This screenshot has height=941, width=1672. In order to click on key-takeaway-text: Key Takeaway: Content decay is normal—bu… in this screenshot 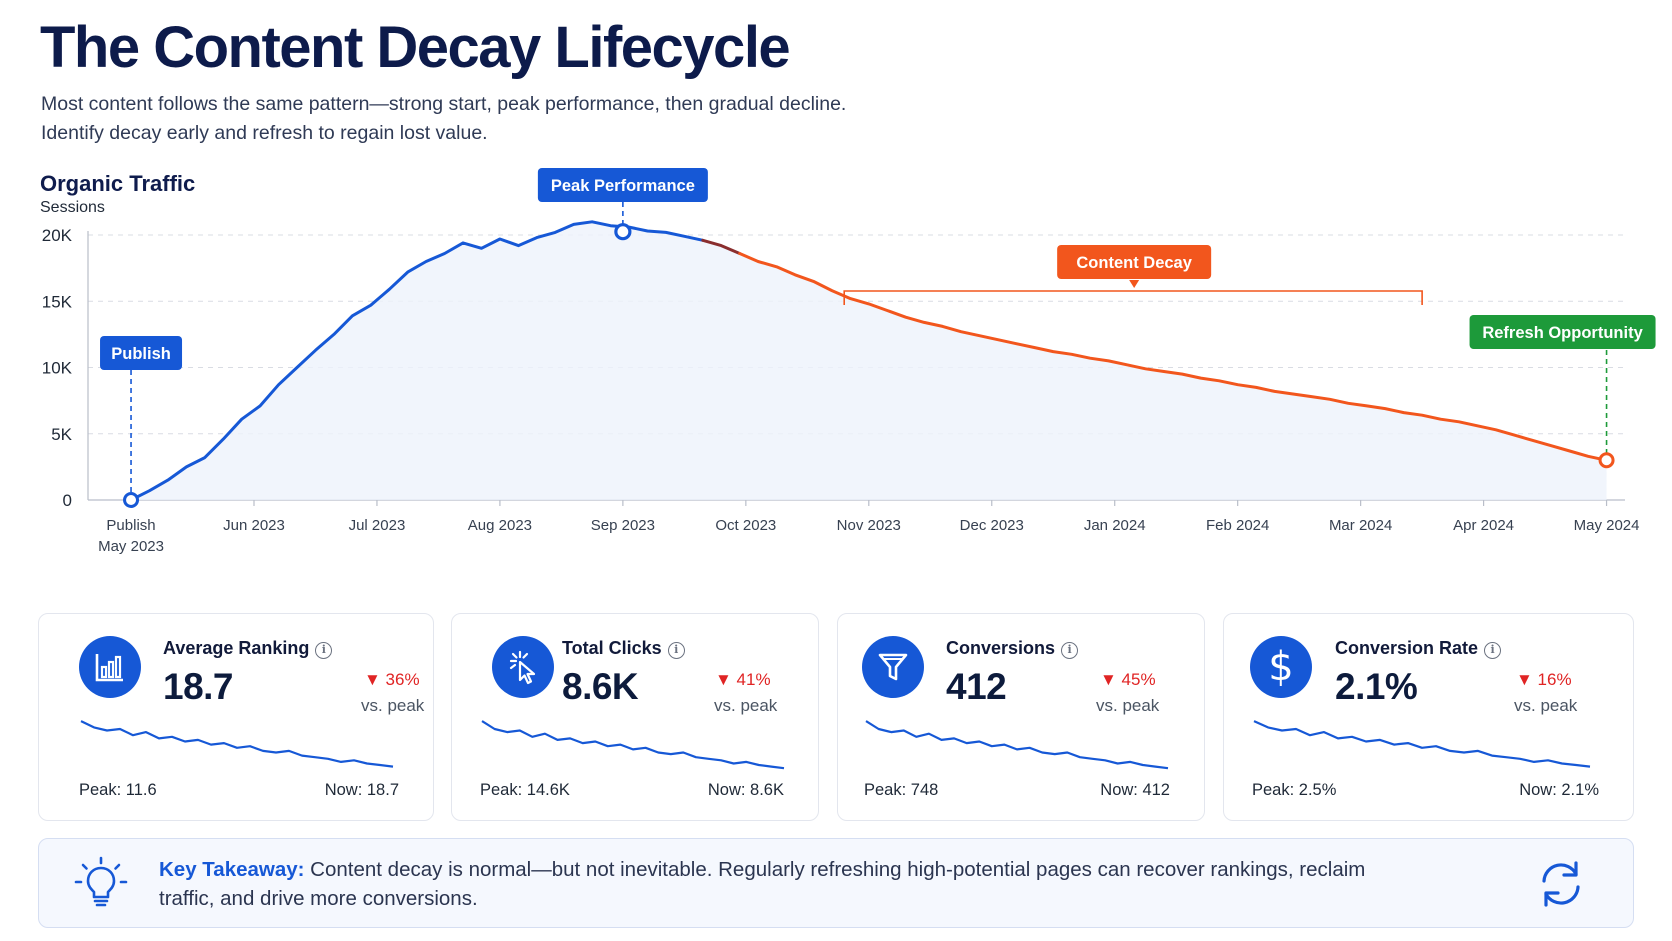, I will do `click(784, 884)`.